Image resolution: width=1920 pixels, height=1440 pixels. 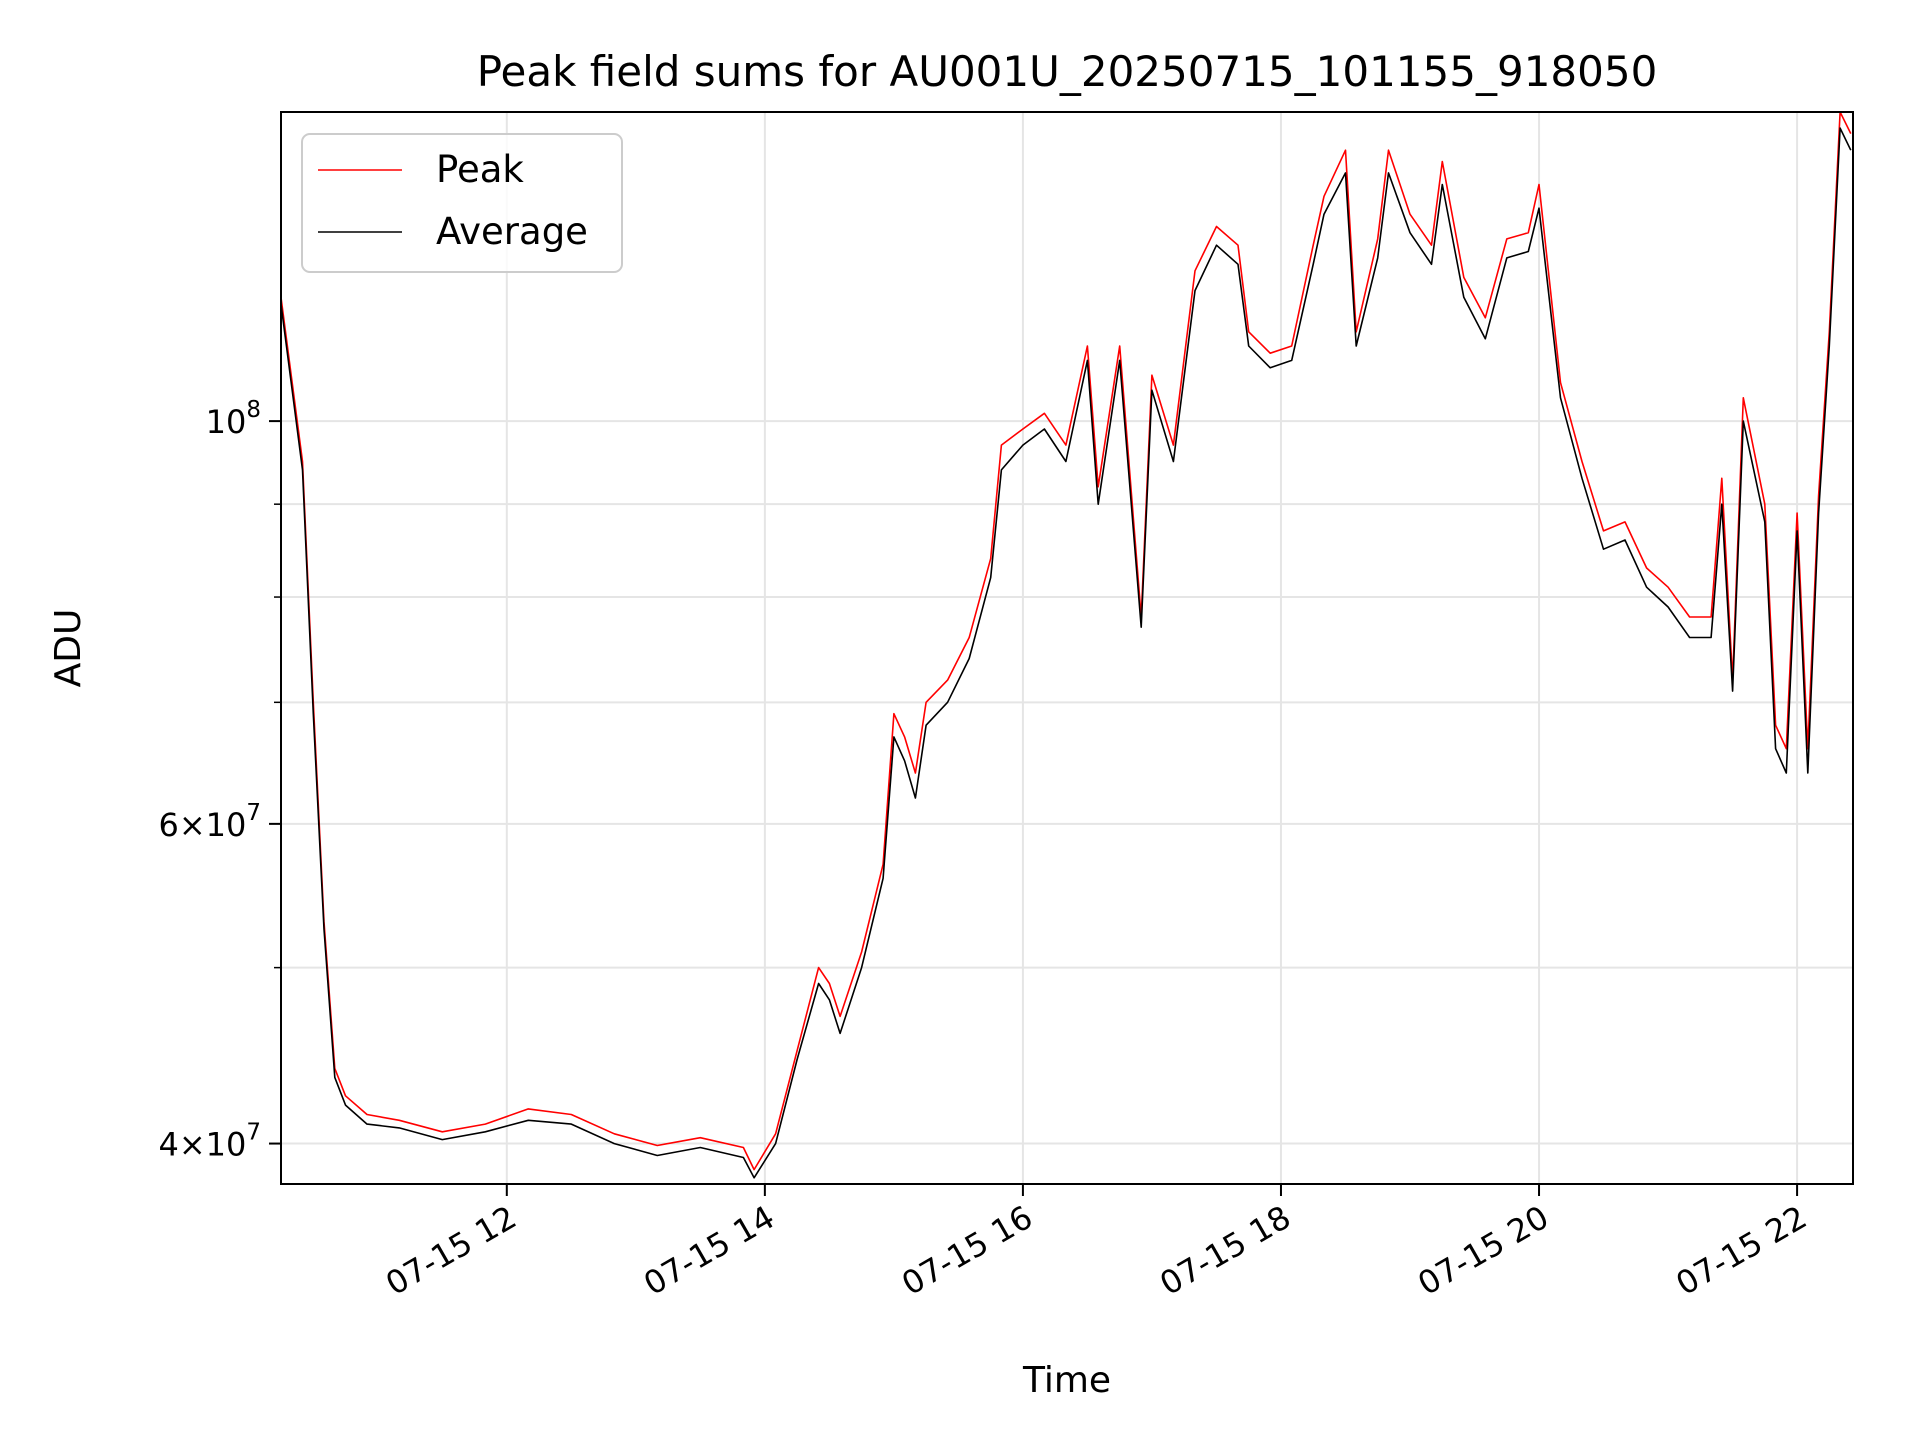 I want to click on y-tick-label: 108, so click(x=233, y=419).